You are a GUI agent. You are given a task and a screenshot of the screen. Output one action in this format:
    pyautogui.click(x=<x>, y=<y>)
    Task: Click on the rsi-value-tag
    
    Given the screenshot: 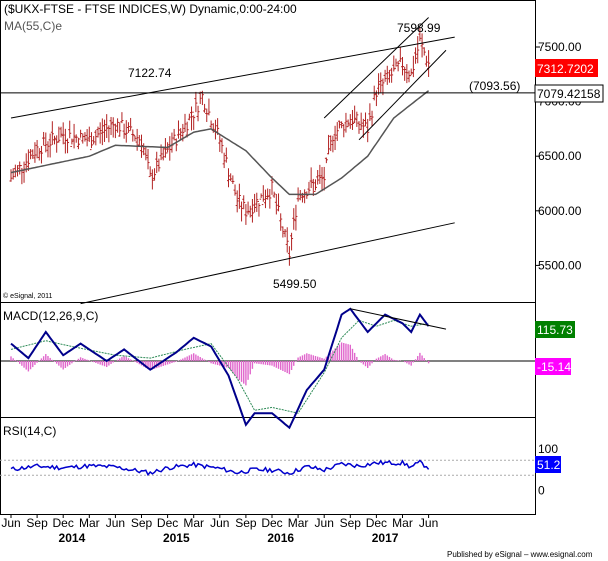 What is the action you would take?
    pyautogui.click(x=548, y=464)
    